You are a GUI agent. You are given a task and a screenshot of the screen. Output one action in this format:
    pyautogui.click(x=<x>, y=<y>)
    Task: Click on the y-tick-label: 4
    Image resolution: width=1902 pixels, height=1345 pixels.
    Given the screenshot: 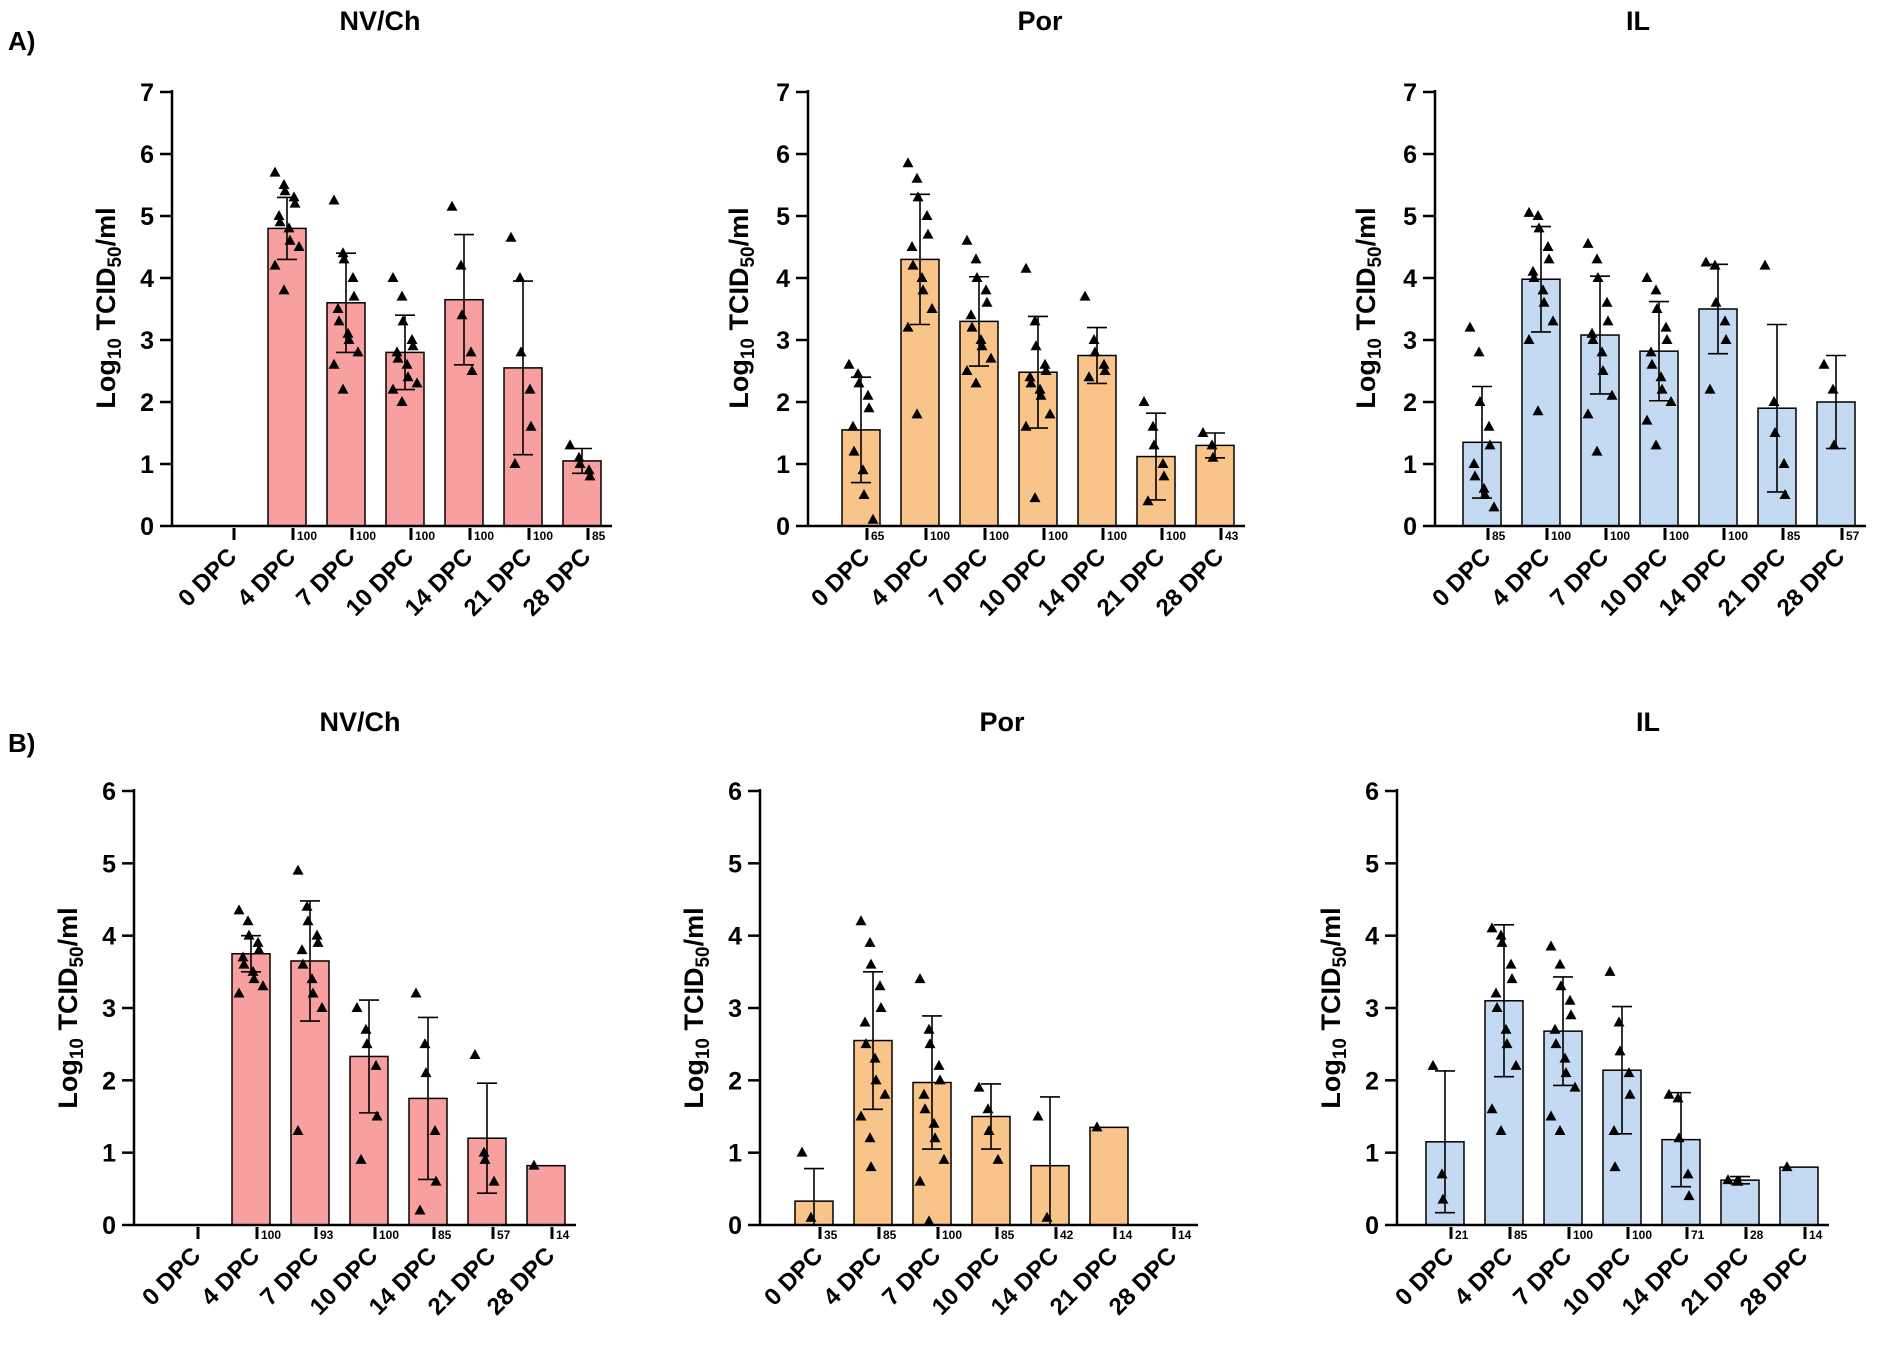 What is the action you would take?
    pyautogui.click(x=783, y=279)
    